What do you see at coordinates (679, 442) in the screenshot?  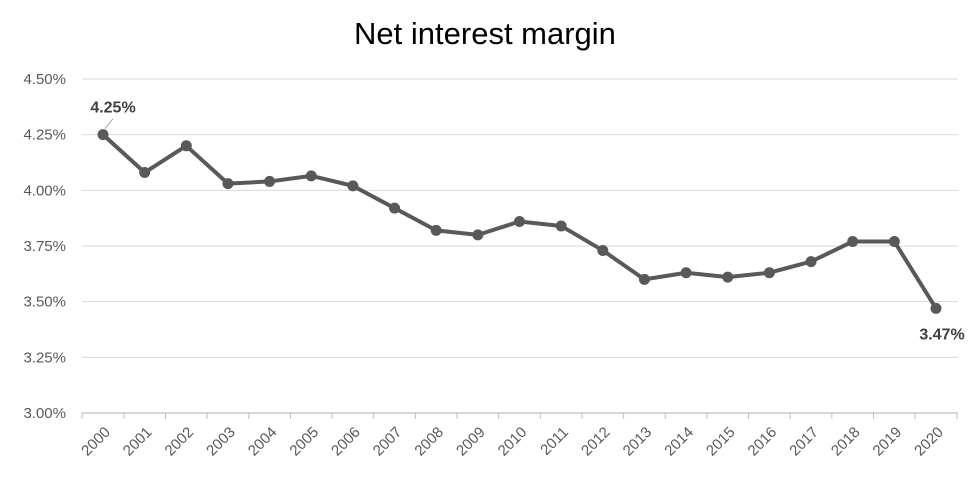 I see `x-tick-label: 2014` at bounding box center [679, 442].